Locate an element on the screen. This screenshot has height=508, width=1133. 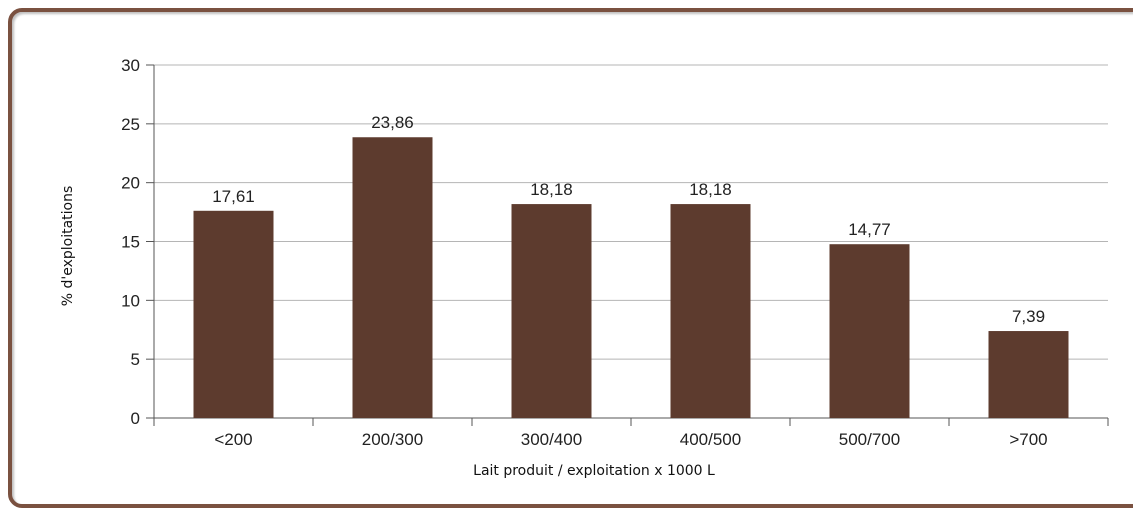
bar-value-label: 17,61 is located at coordinates (233, 196).